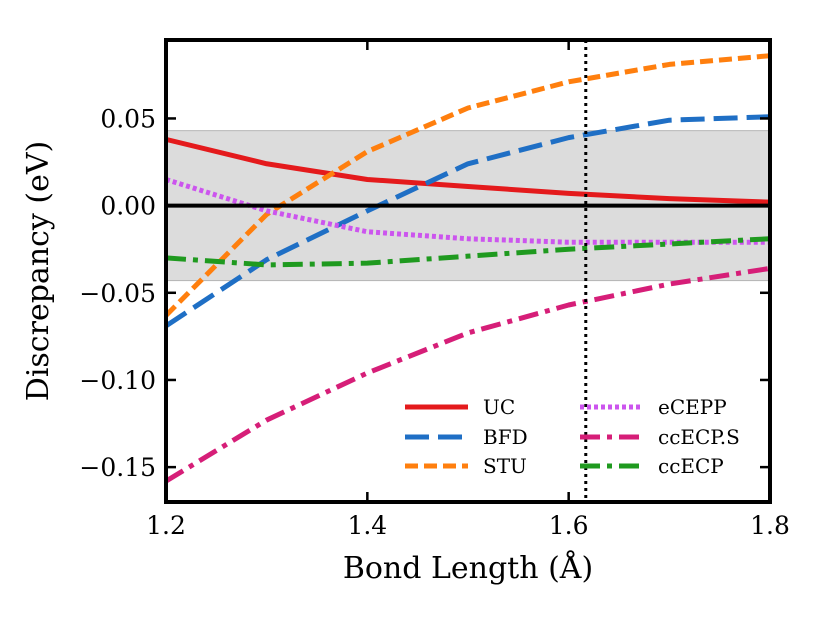 The width and height of the screenshot is (830, 623). Describe the element at coordinates (505, 466) in the screenshot. I see `legend-label: STU` at that location.